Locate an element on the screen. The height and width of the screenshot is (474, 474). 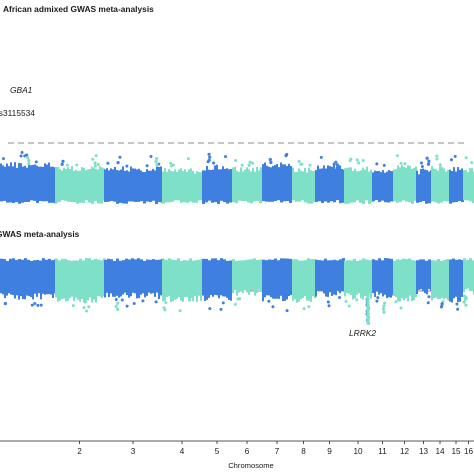
x-tick-label-chr-7: 7 is located at coordinates (277, 451).